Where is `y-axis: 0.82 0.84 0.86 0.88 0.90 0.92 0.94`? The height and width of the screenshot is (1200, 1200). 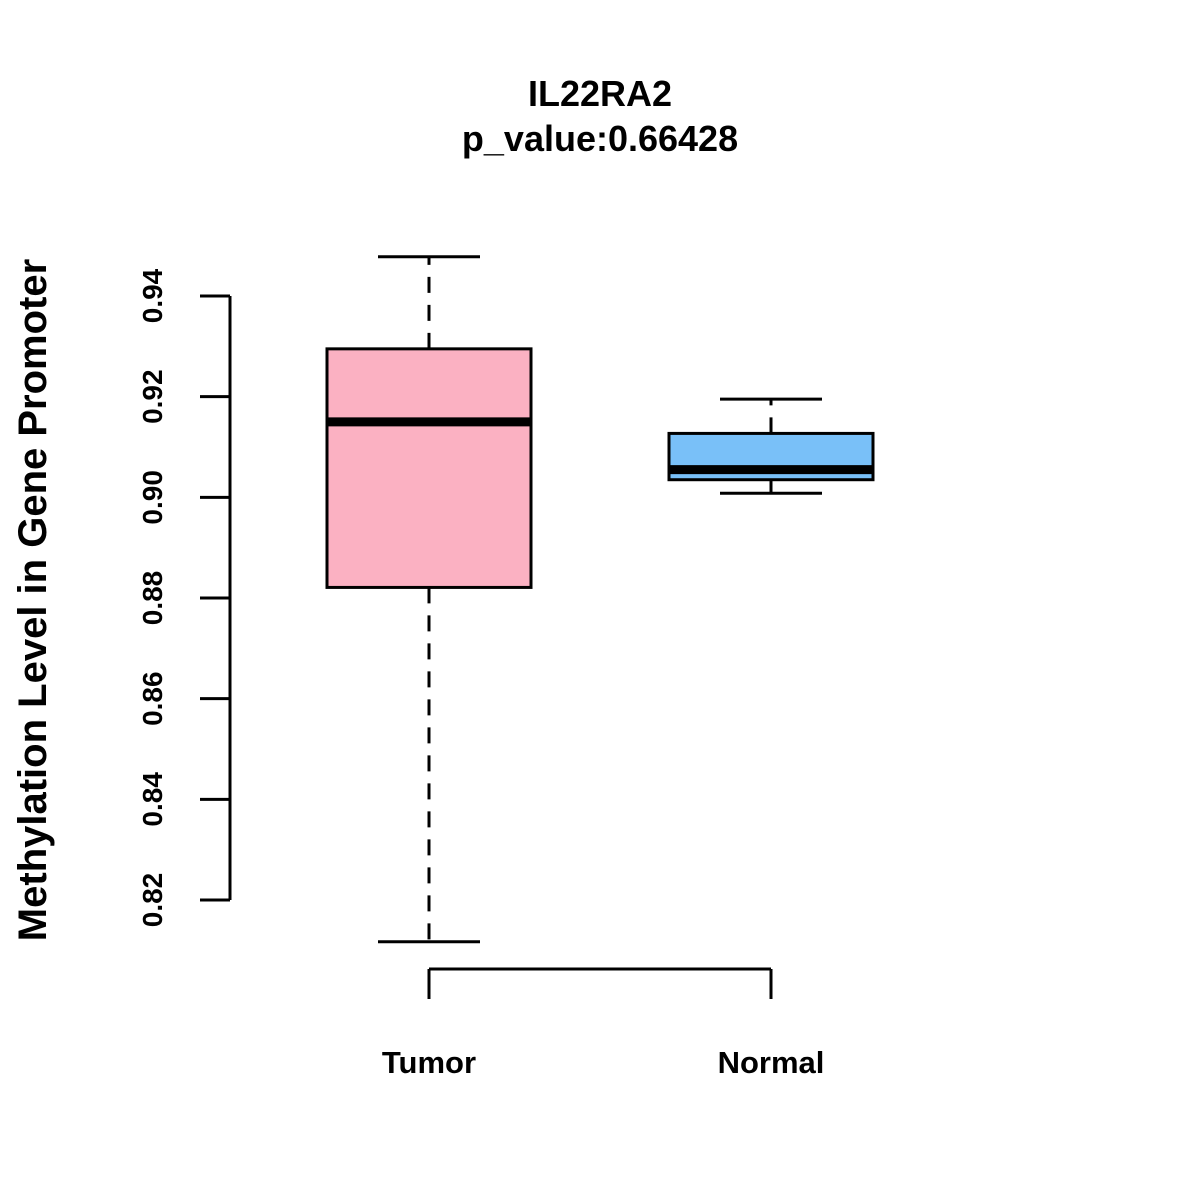 y-axis: 0.82 0.84 0.86 0.88 0.90 0.92 0.94 is located at coordinates (184, 598).